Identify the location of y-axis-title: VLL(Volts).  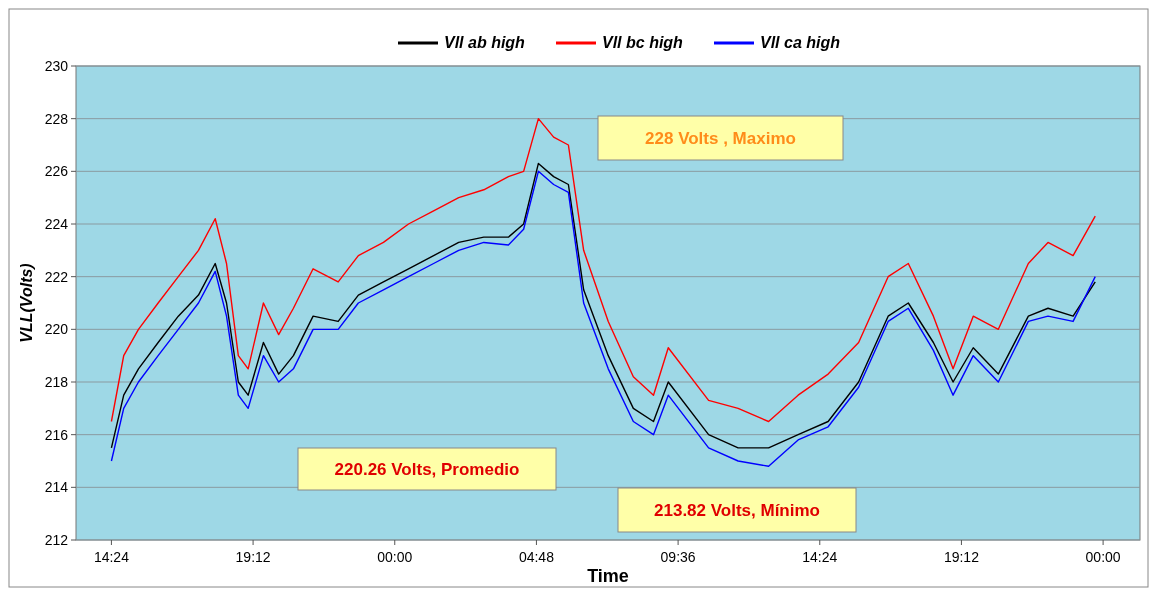
(26, 303).